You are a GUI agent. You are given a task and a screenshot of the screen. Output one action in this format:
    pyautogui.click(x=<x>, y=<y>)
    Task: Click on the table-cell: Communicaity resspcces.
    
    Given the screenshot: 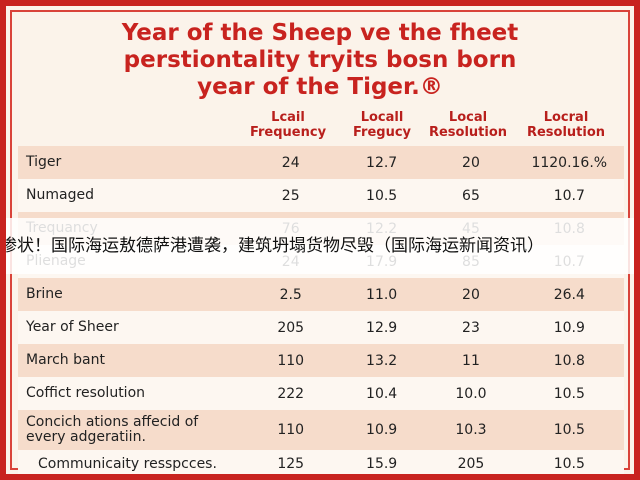 What is the action you would take?
    pyautogui.click(x=132, y=462)
    